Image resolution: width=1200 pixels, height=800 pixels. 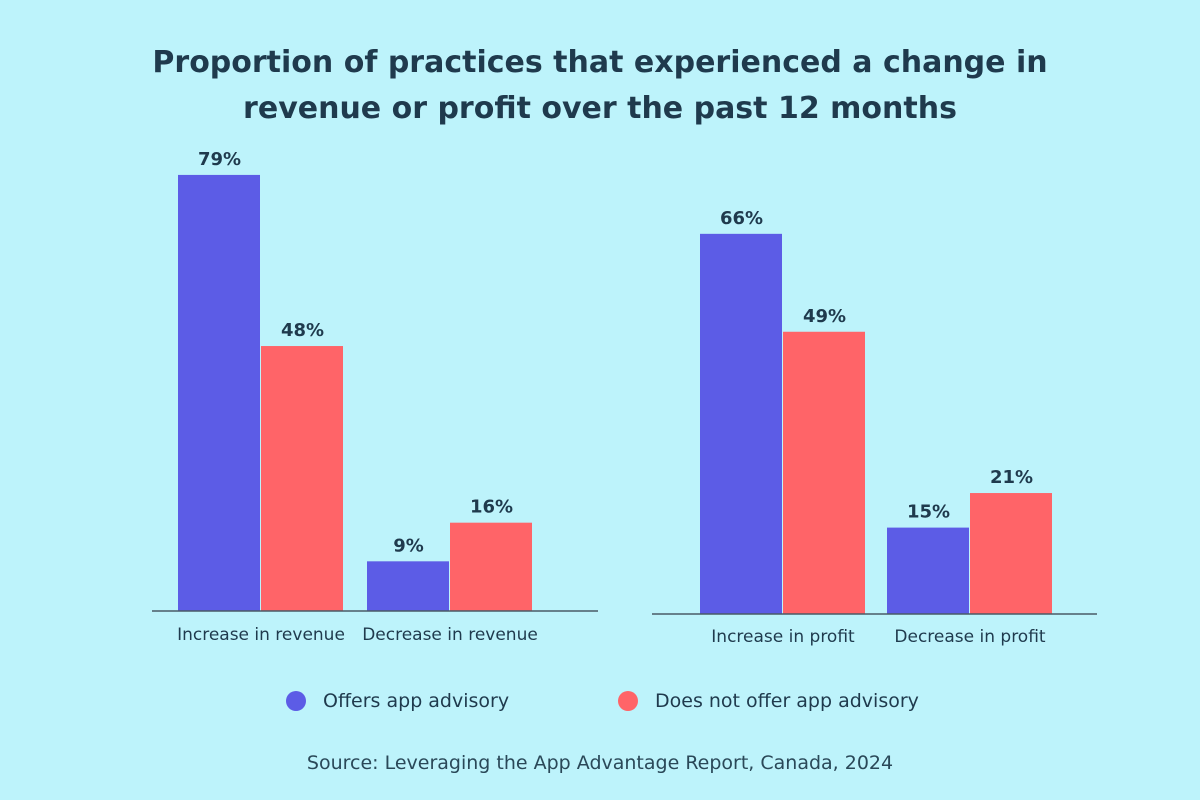 I want to click on category-label: Decrease in profit, so click(x=970, y=637).